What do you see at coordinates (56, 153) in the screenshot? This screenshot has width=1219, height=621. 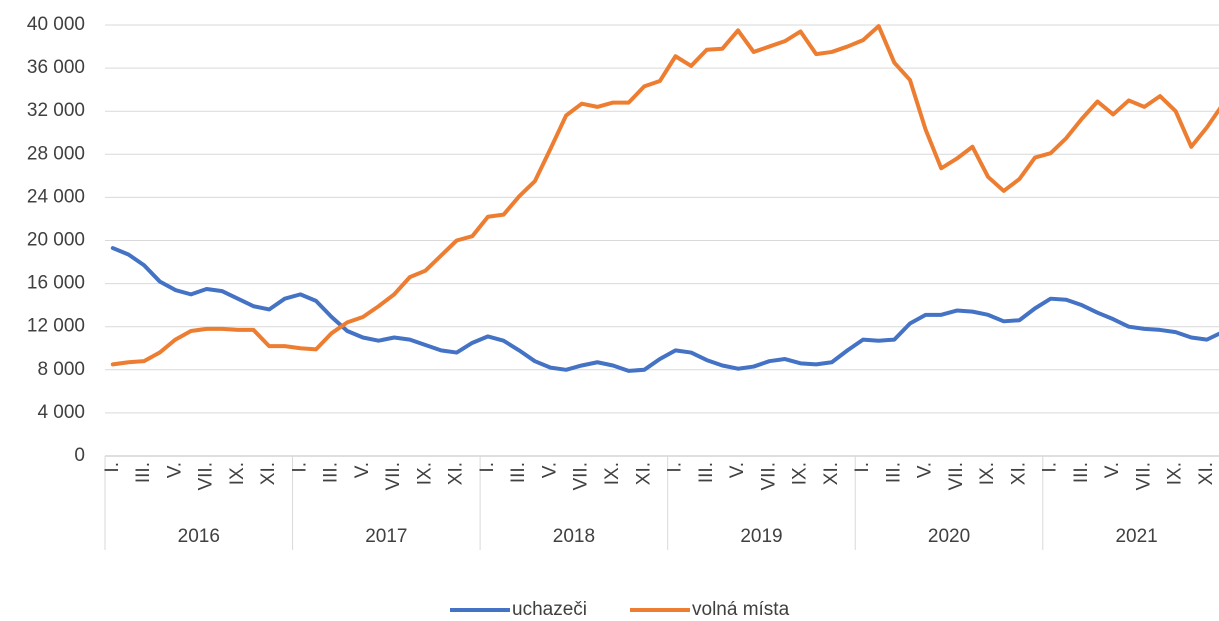 I see `y-tick-label: 28 000` at bounding box center [56, 153].